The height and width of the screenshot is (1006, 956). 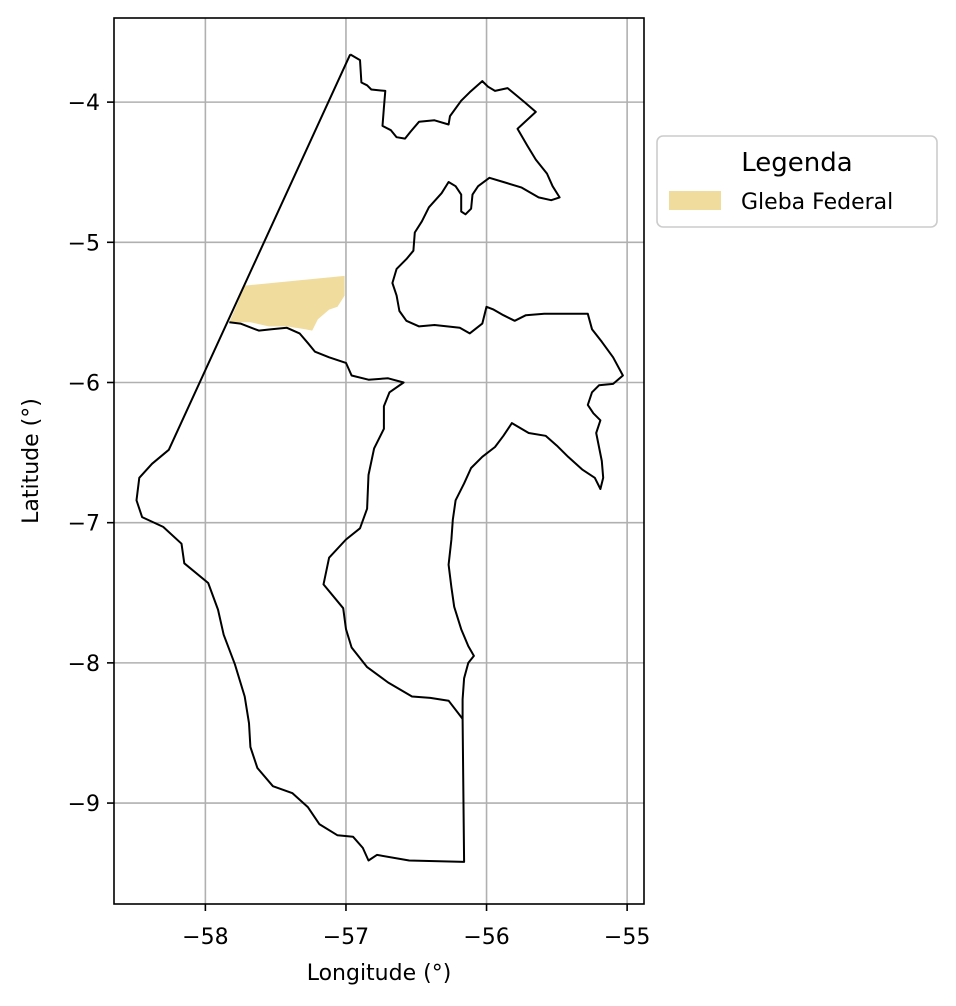 What do you see at coordinates (346, 520) in the screenshot?
I see `municipal-boundary-inner-line` at bounding box center [346, 520].